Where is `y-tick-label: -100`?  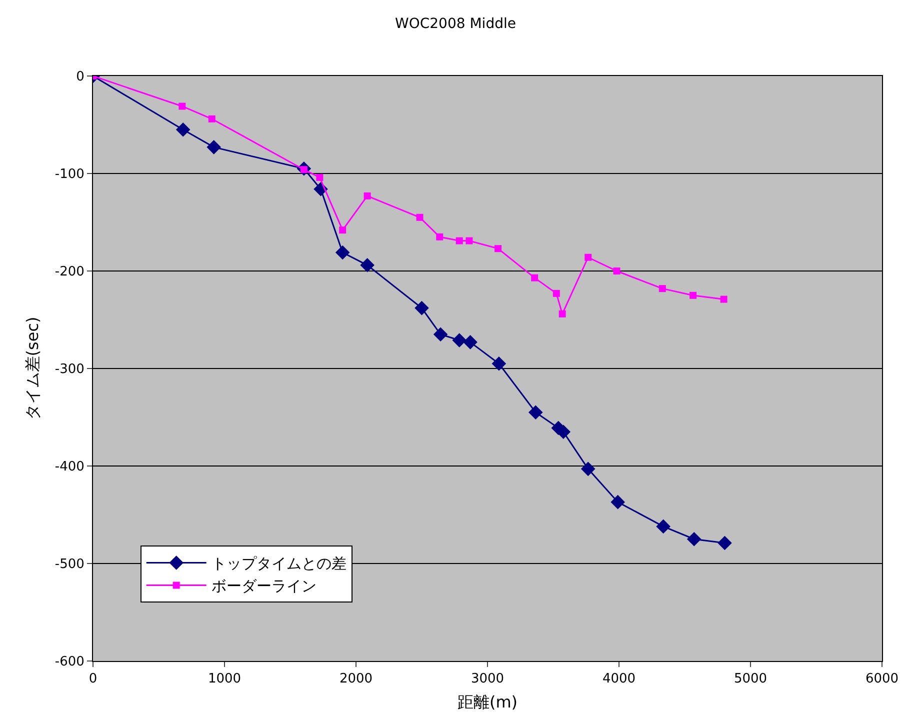
y-tick-label: -100 is located at coordinates (69, 174).